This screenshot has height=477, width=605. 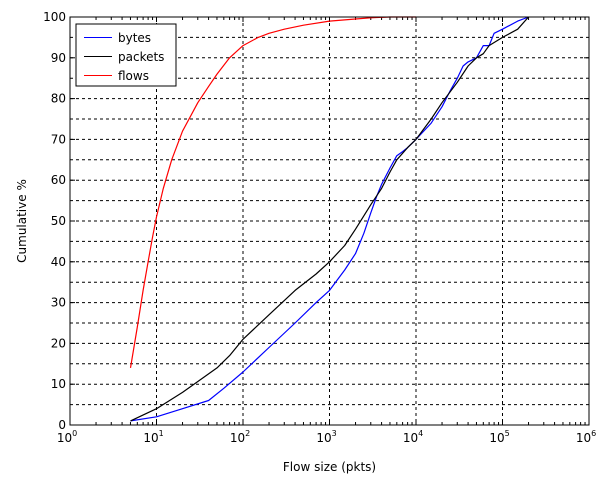 What do you see at coordinates (141, 57) in the screenshot?
I see `legend-label-packets: packets` at bounding box center [141, 57].